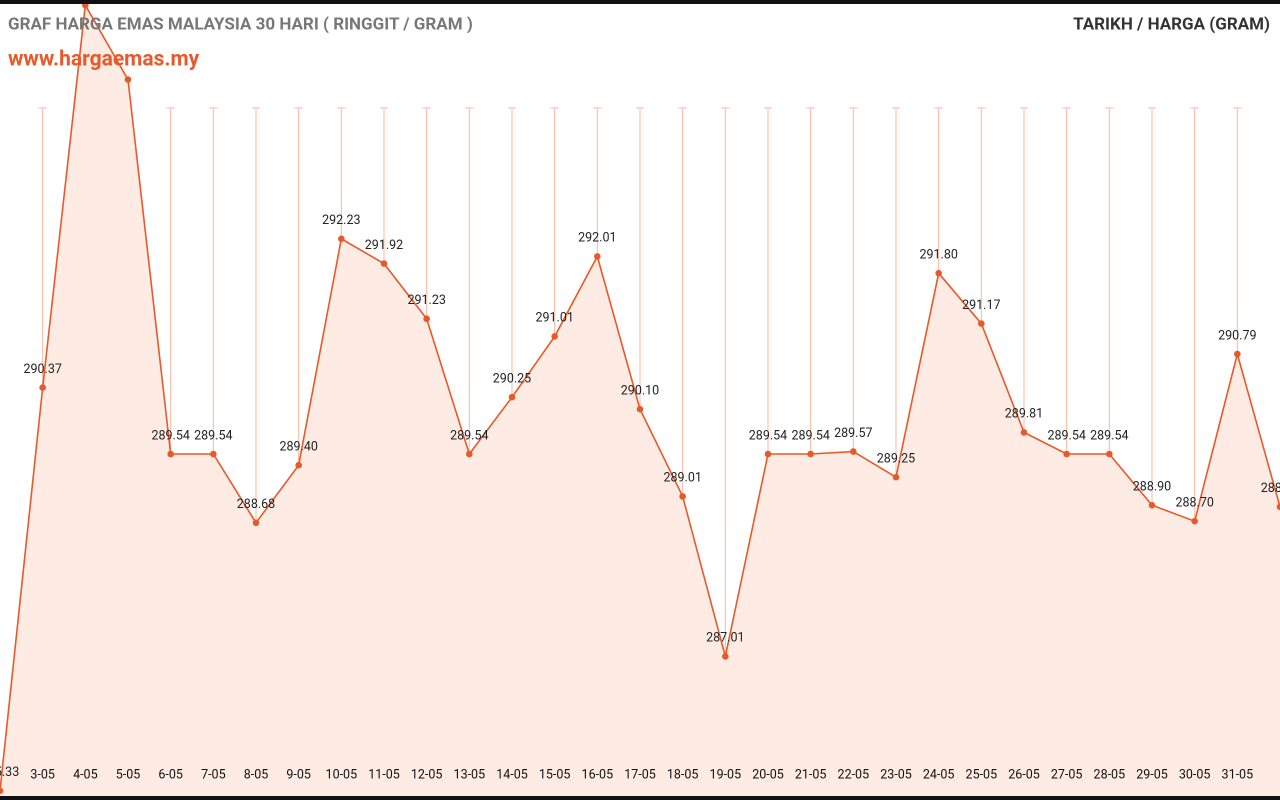 Image resolution: width=1280 pixels, height=800 pixels. Describe the element at coordinates (42, 774) in the screenshot. I see `x-tick-label: 3-05` at that location.